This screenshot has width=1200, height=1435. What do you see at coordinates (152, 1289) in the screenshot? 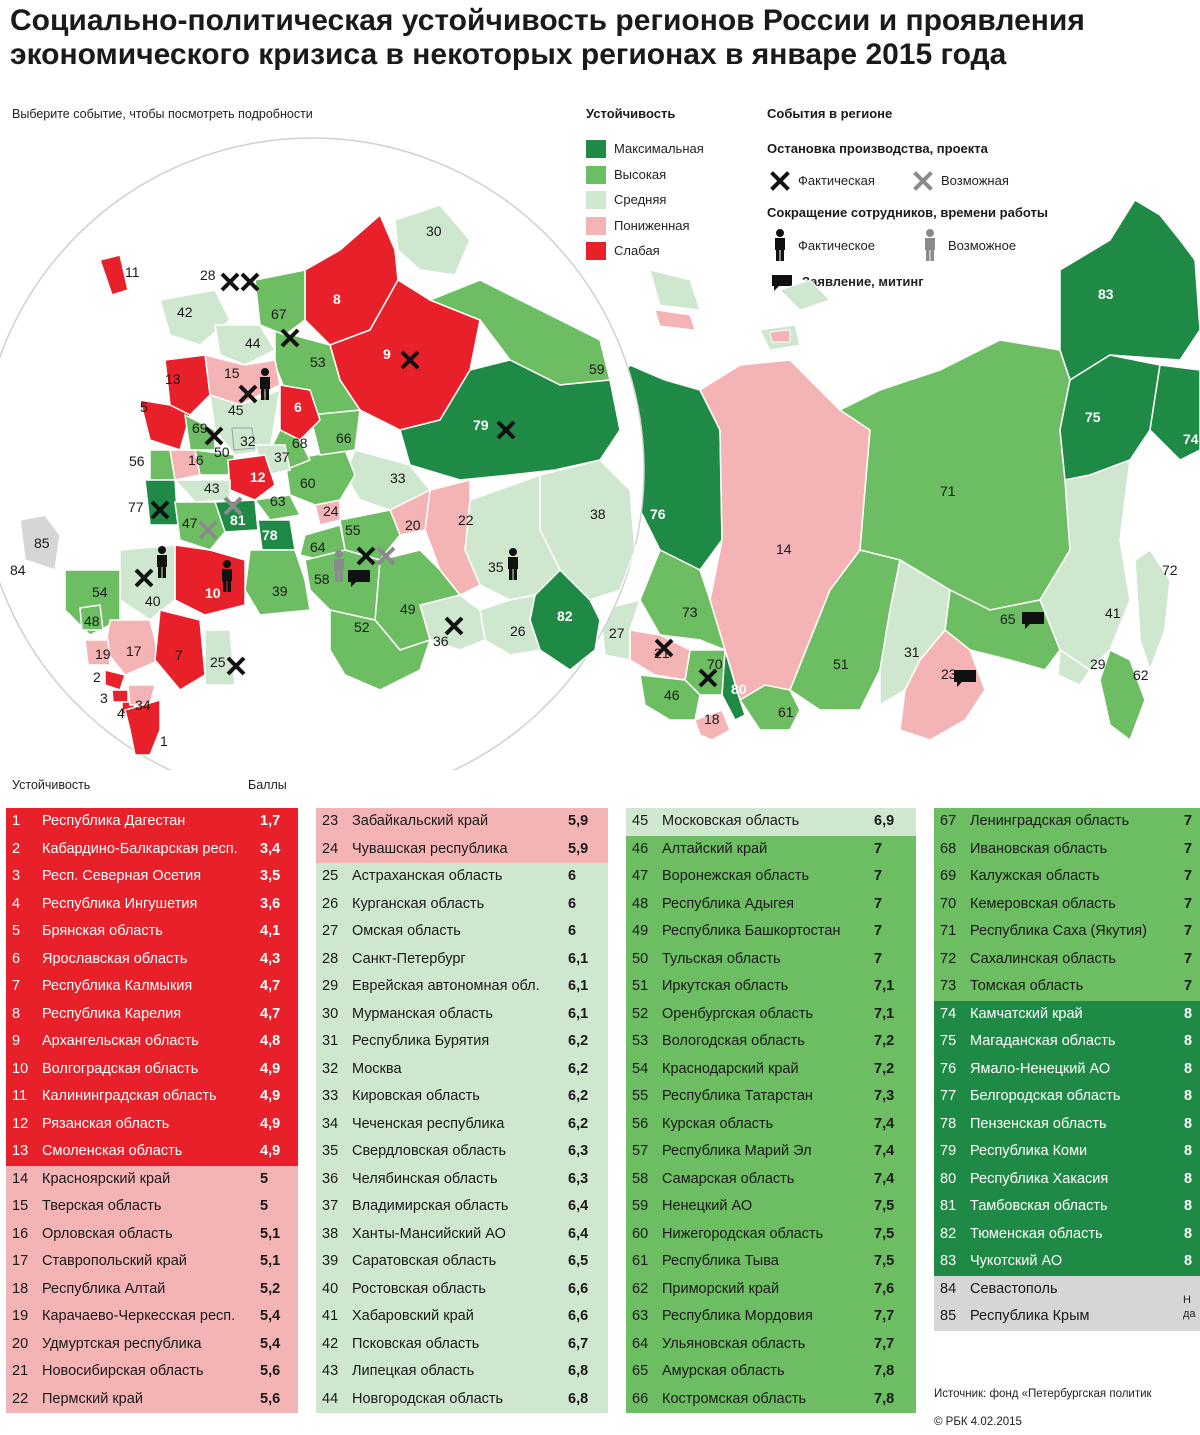
I see `table-row: 18 Республика Алтай 5,2` at bounding box center [152, 1289].